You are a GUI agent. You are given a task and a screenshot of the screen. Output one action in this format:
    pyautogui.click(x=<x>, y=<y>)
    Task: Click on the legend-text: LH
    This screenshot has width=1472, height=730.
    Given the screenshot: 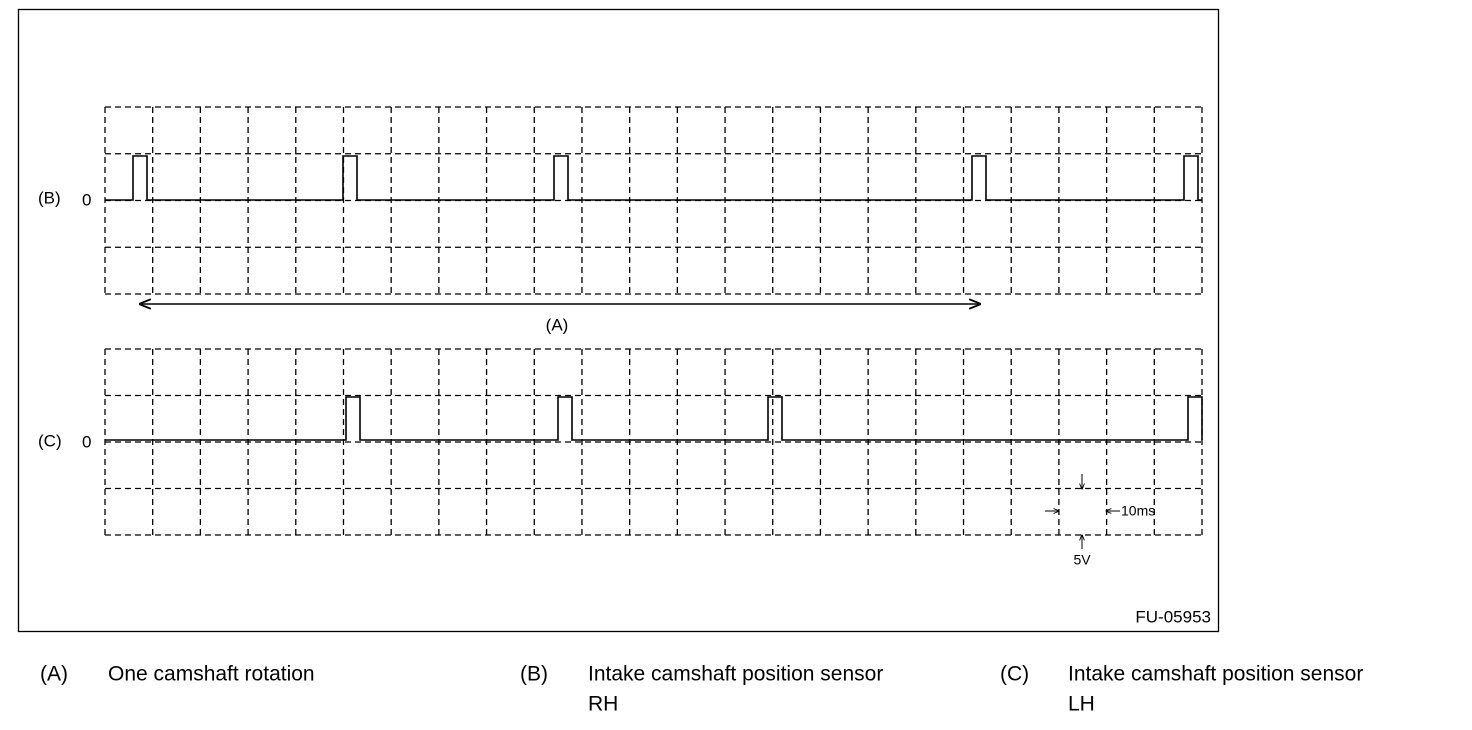 What is the action you would take?
    pyautogui.click(x=1081, y=704)
    